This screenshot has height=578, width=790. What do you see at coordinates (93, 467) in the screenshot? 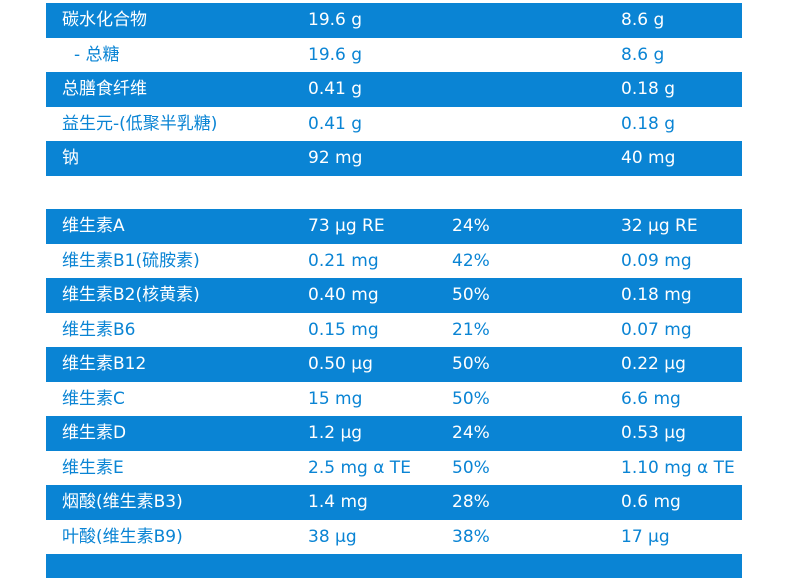
I see `cell-name: 维生素E` at bounding box center [93, 467].